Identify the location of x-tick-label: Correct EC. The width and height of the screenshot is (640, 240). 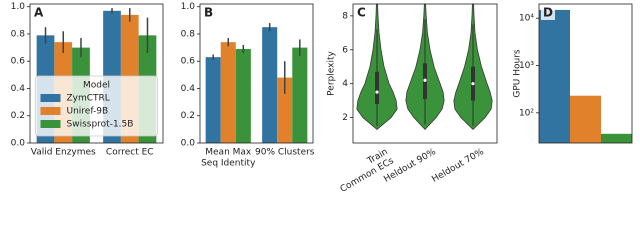
(130, 153).